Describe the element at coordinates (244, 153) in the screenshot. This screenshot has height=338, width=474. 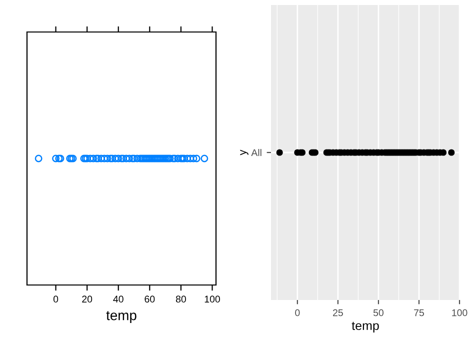
I see `y-axis-title: y` at that location.